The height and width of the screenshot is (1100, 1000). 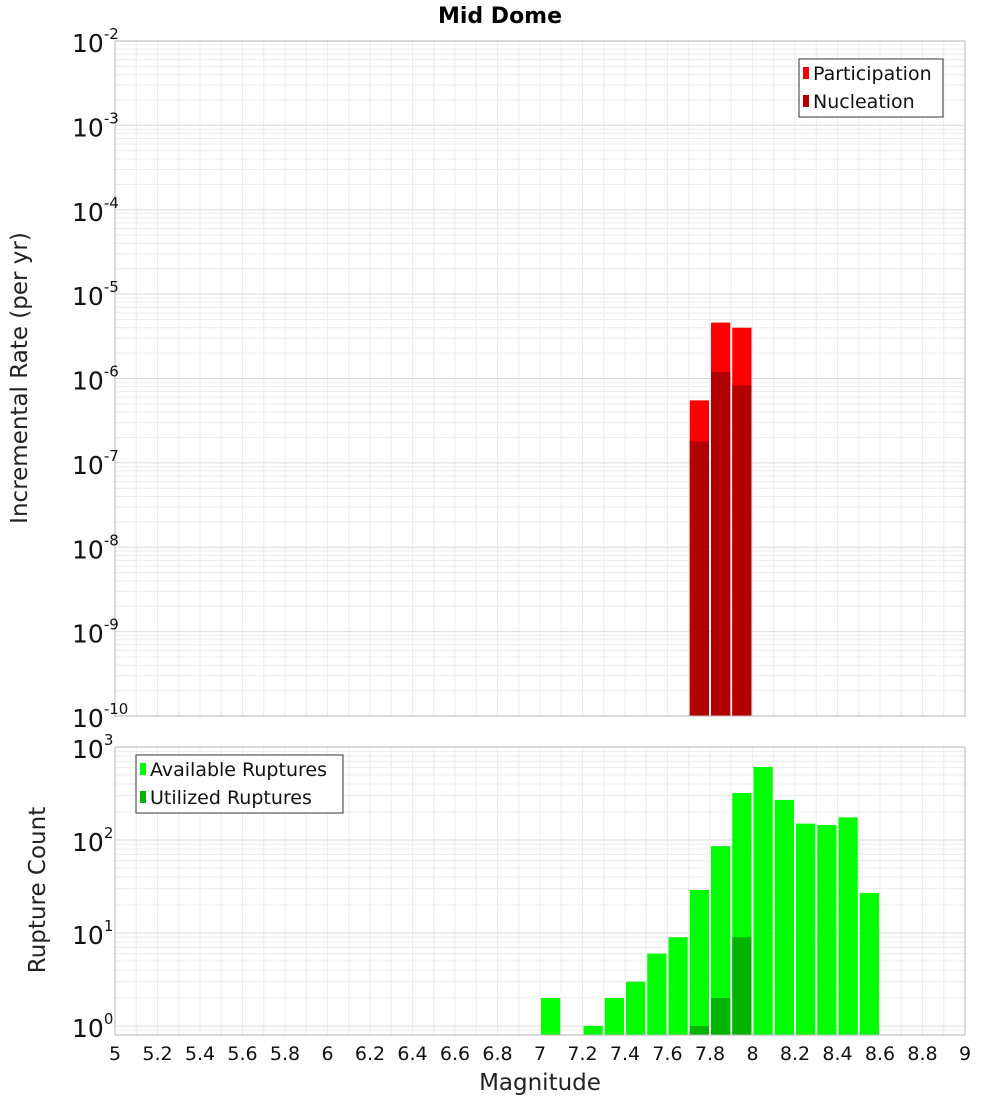 I want to click on top-legend-label: Participation, so click(x=872, y=74).